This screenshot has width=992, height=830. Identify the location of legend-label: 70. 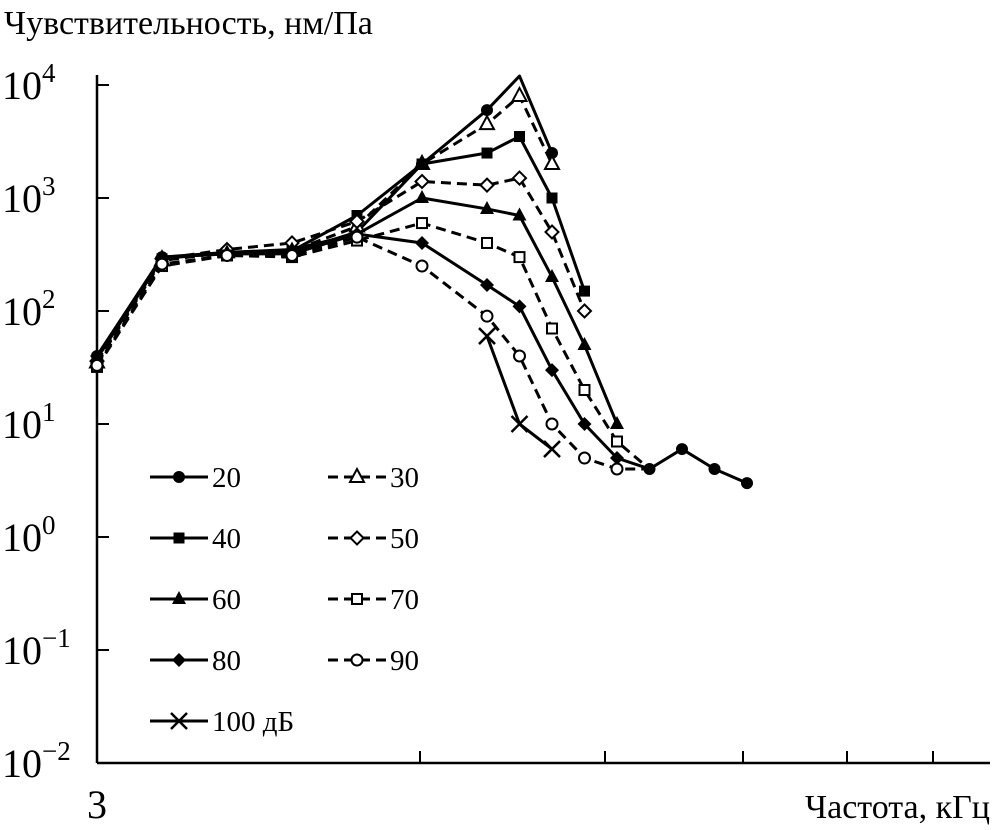
(404, 600).